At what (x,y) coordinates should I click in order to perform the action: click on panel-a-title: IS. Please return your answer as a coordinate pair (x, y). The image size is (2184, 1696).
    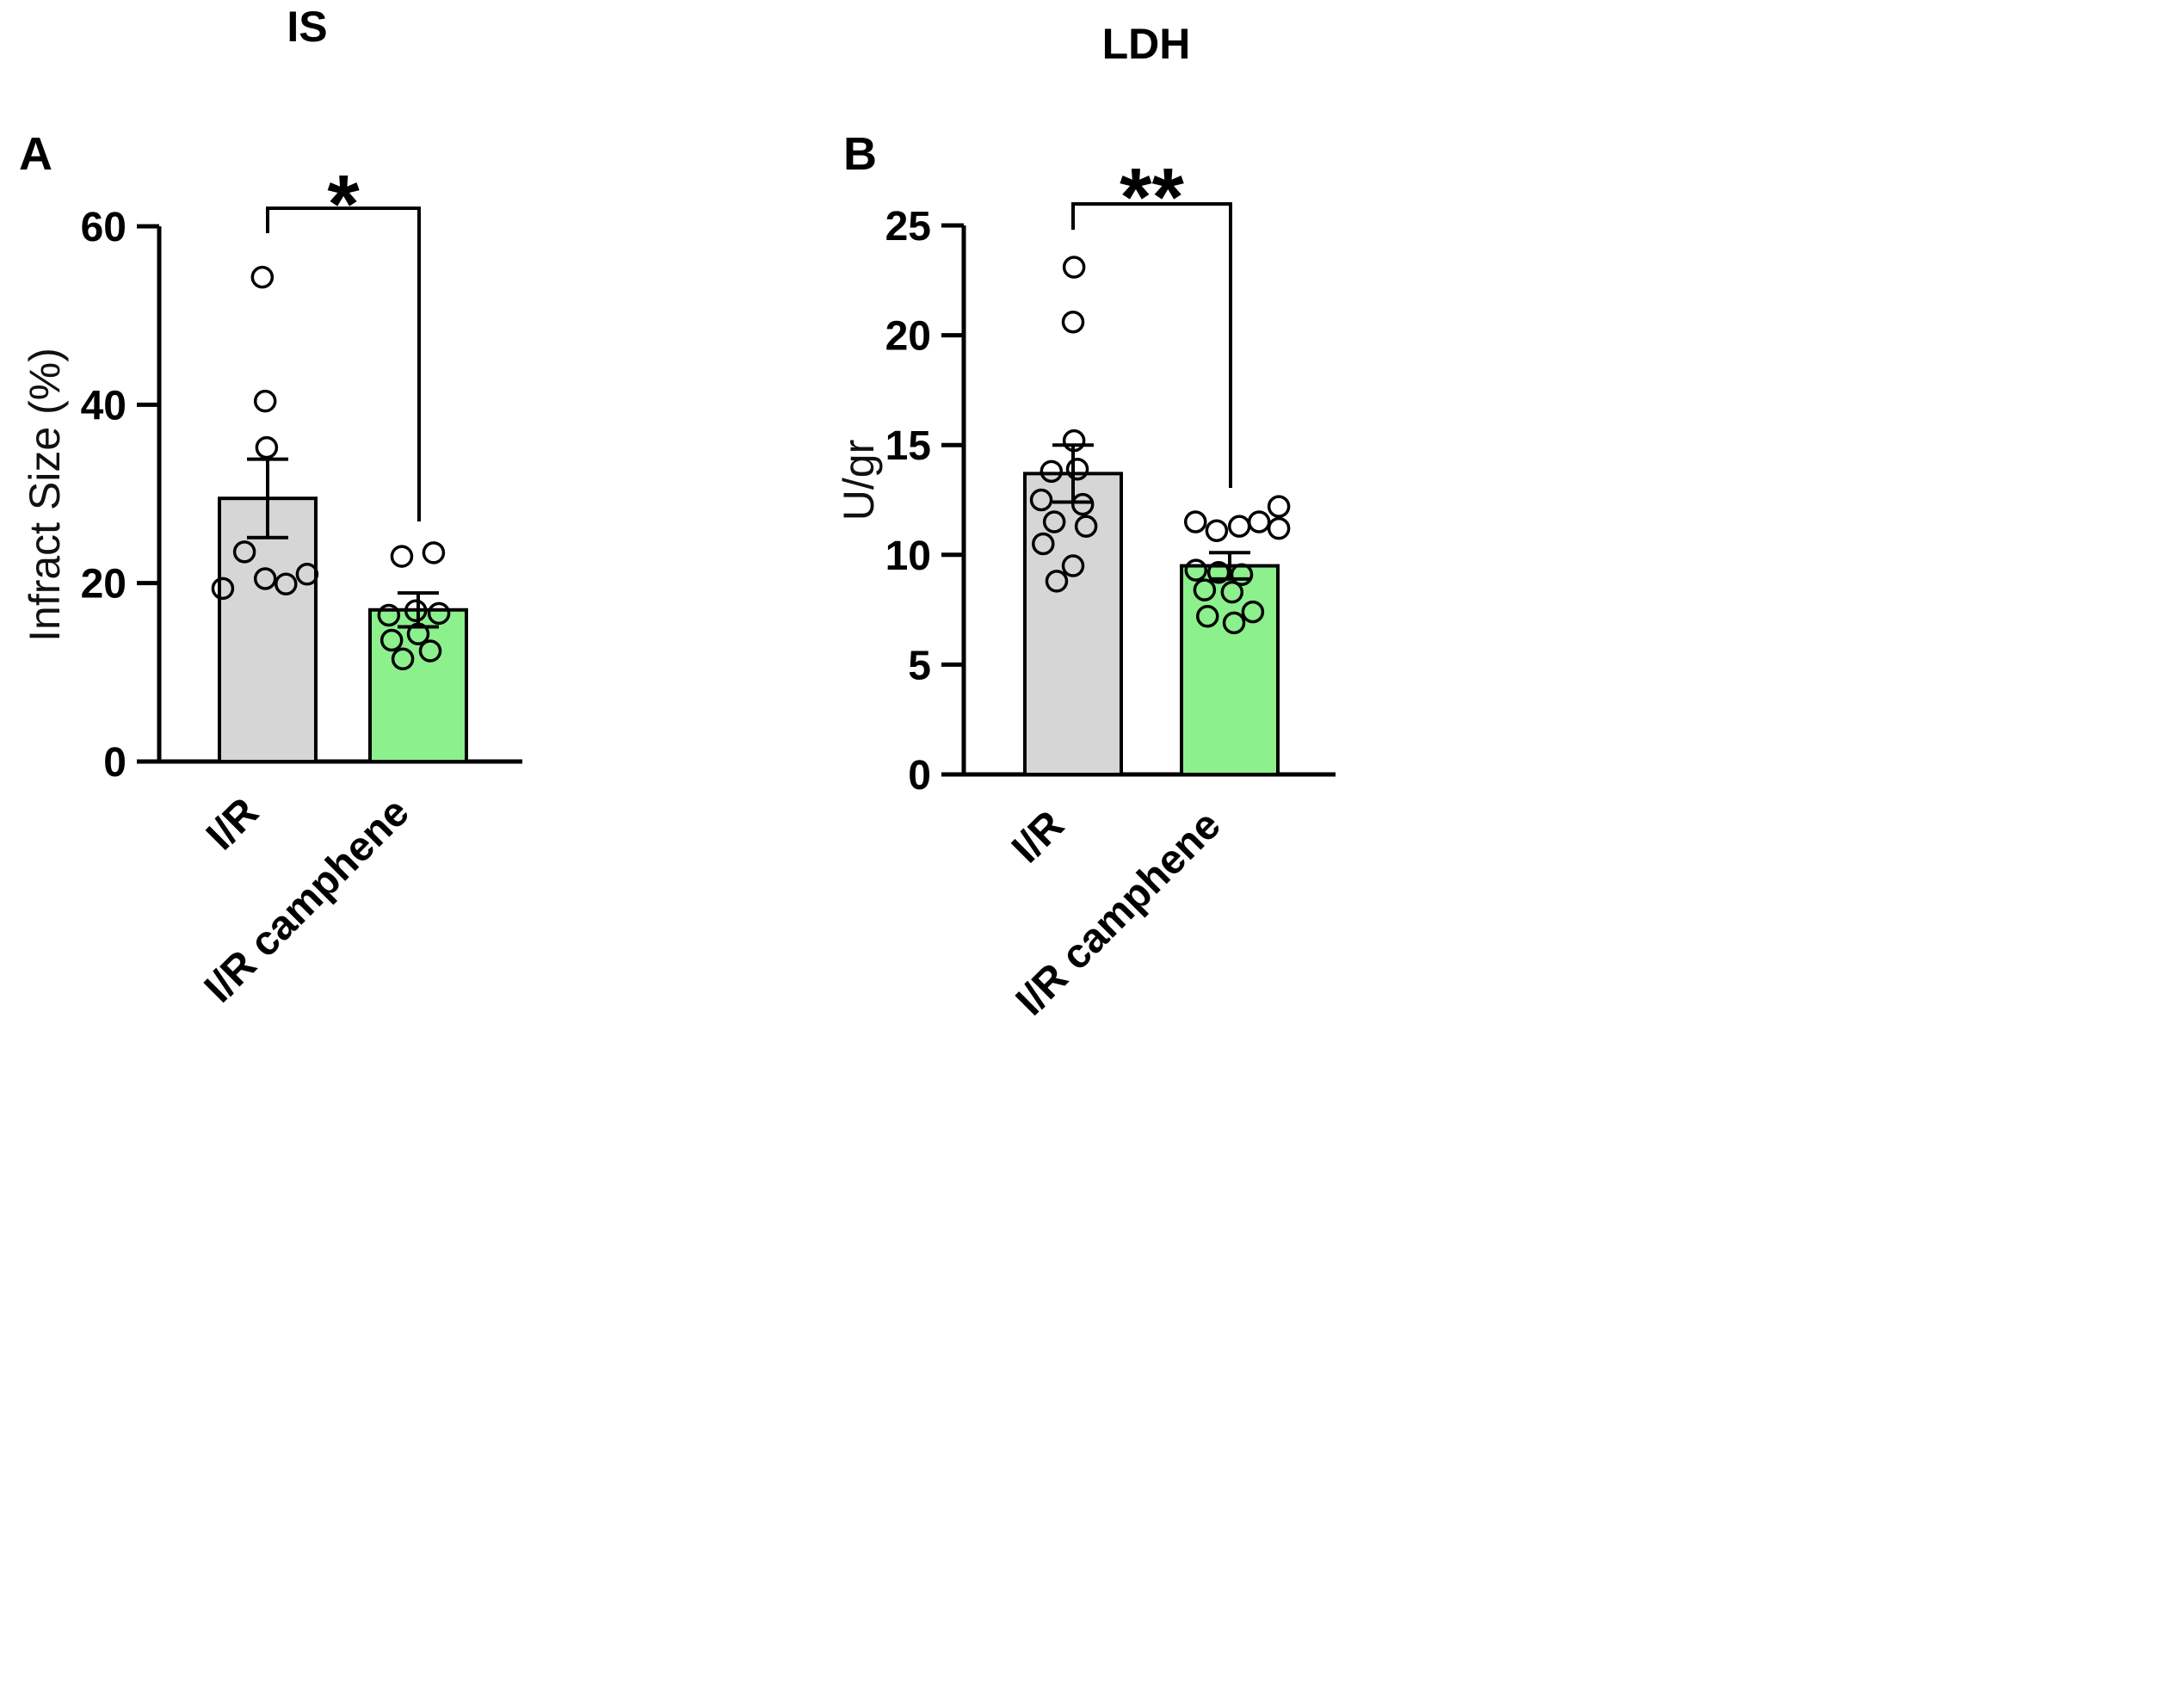
    Looking at the image, I should click on (308, 27).